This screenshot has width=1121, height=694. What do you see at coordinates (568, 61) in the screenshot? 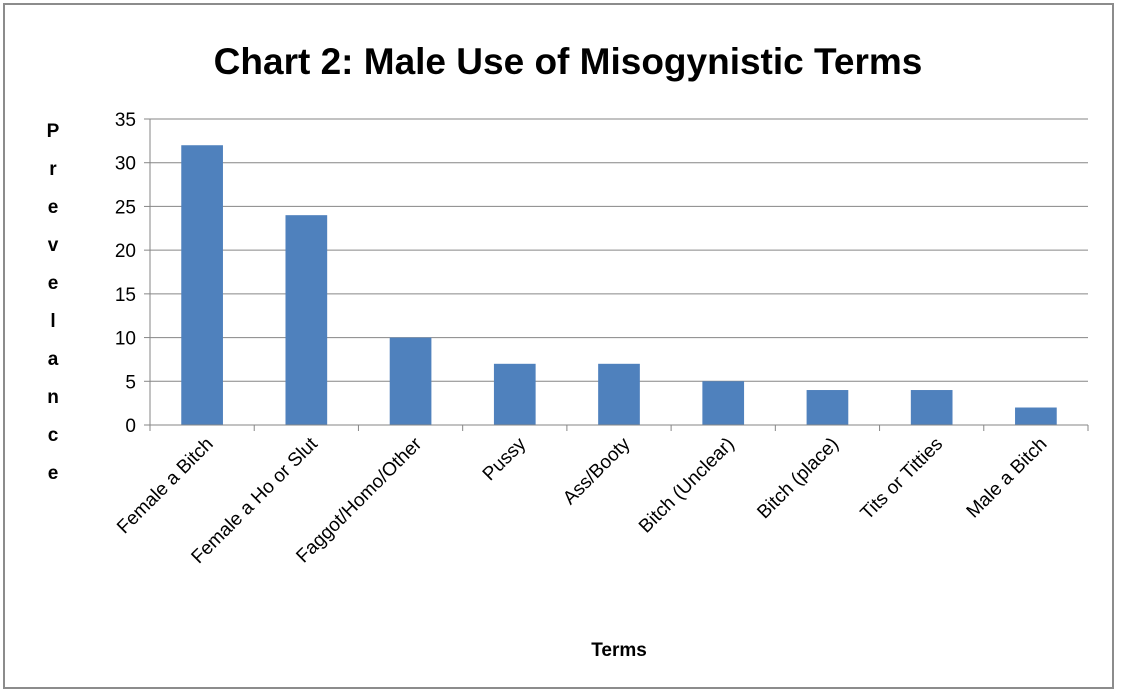
I see `chart-title: Chart 2: Male Use of Misogynistic Terms` at bounding box center [568, 61].